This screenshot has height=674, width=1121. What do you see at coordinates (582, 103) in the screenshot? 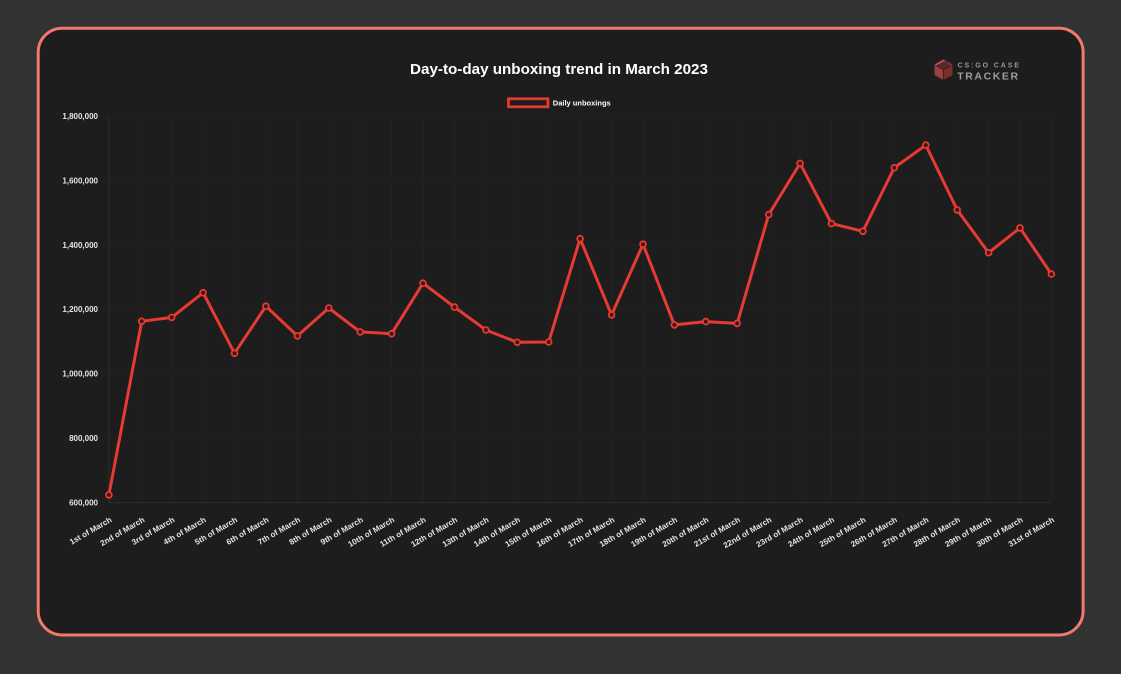
I see `svg-text: Daily unboxings` at bounding box center [582, 103].